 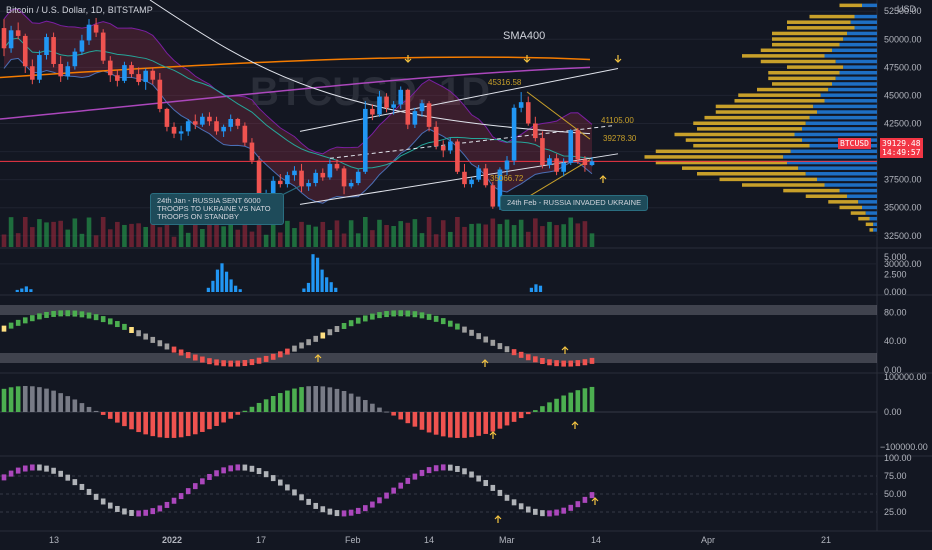 What do you see at coordinates (617, 120) in the screenshot?
I see `level-41105-label: 41105.00` at bounding box center [617, 120].